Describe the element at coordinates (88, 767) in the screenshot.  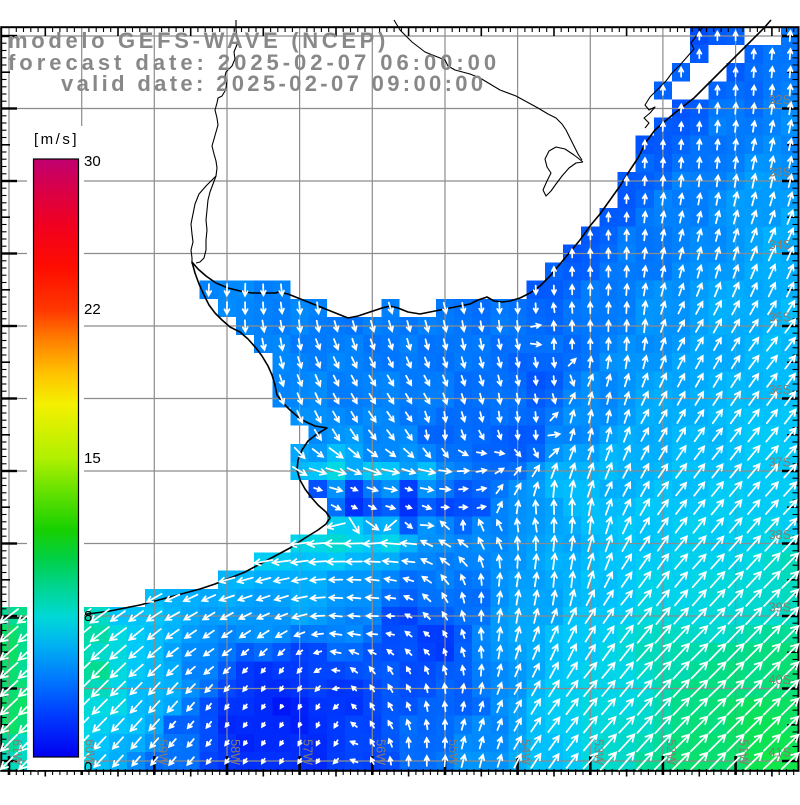
I see `svg-text: 0` at that location.